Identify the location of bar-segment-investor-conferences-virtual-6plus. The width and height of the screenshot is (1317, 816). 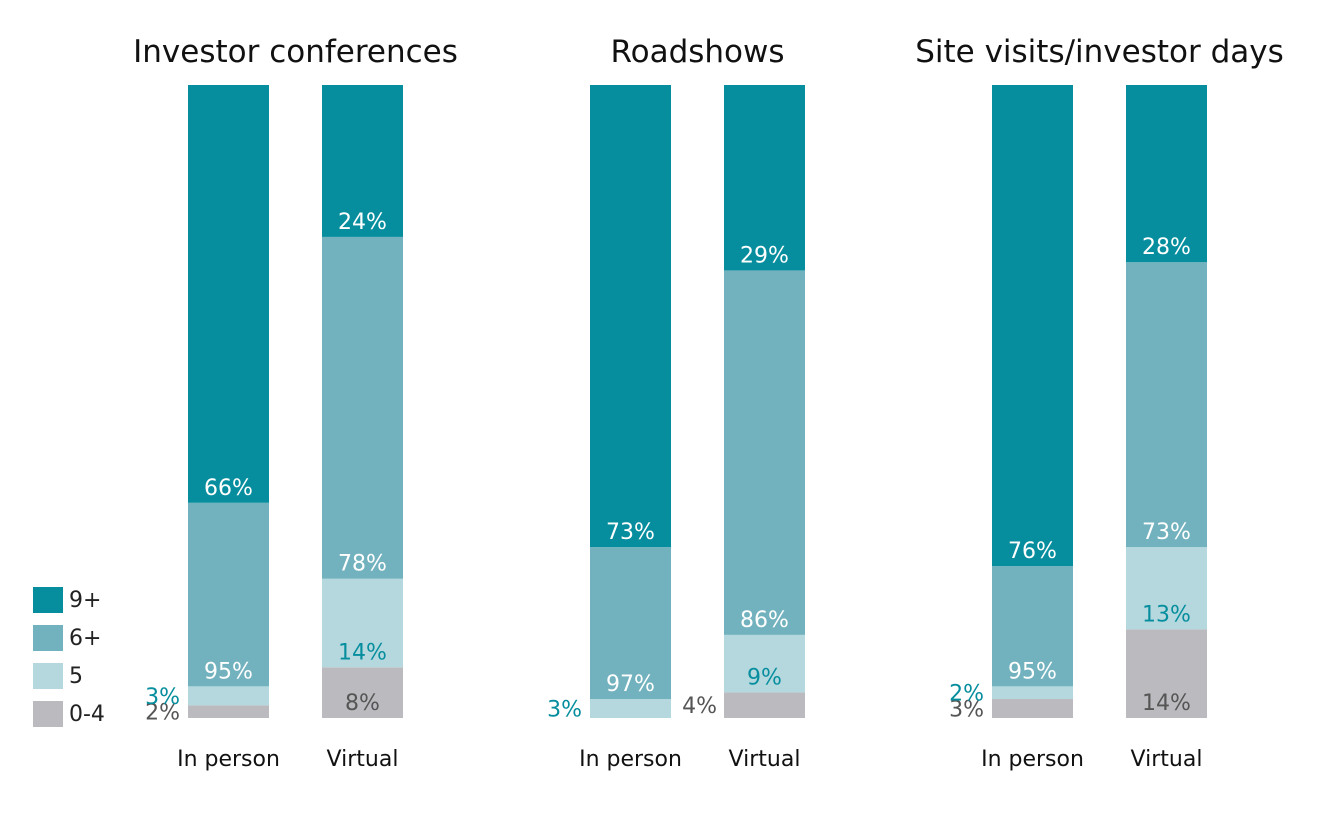
(362, 407).